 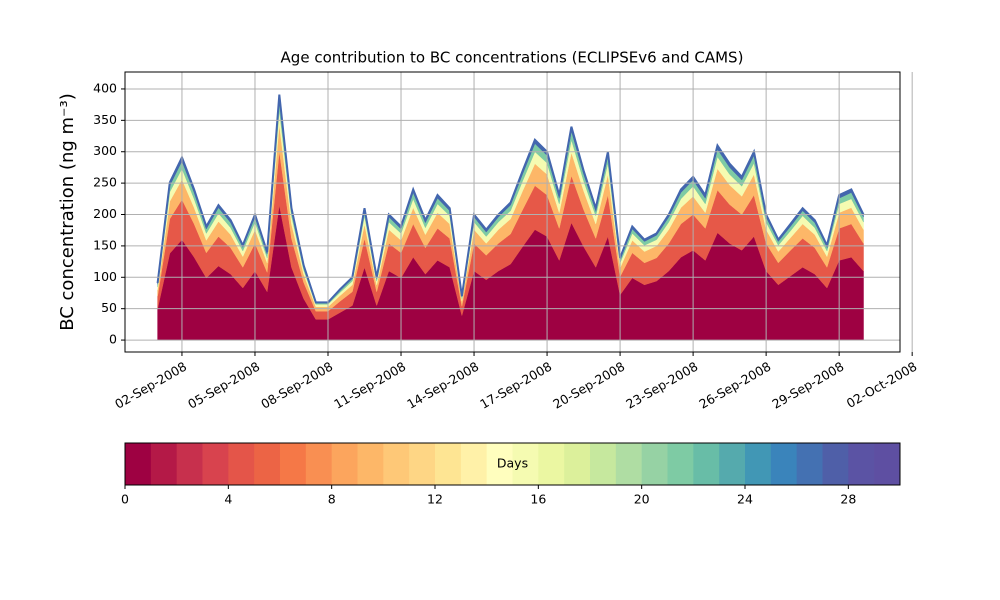 What do you see at coordinates (105, 244) in the screenshot?
I see `y-tick-label: 150` at bounding box center [105, 244].